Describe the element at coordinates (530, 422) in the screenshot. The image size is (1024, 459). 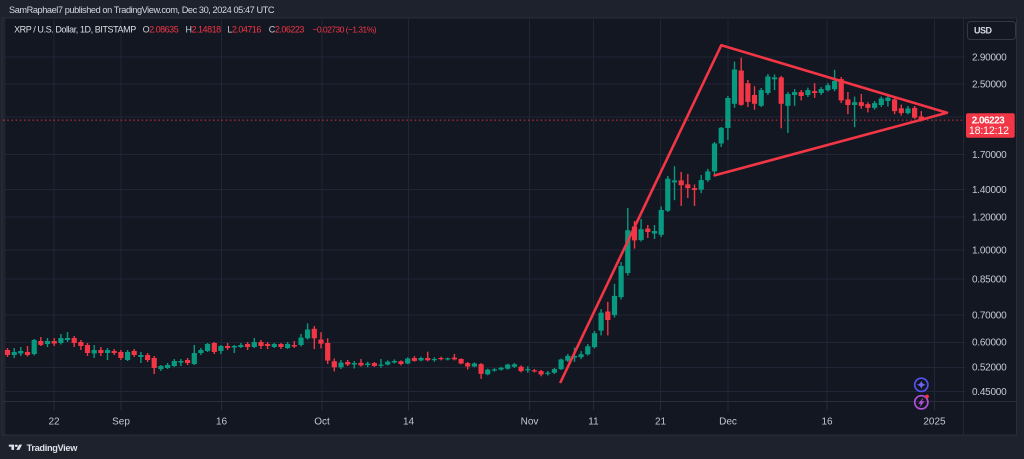
I see `svg-text: Nov` at that location.